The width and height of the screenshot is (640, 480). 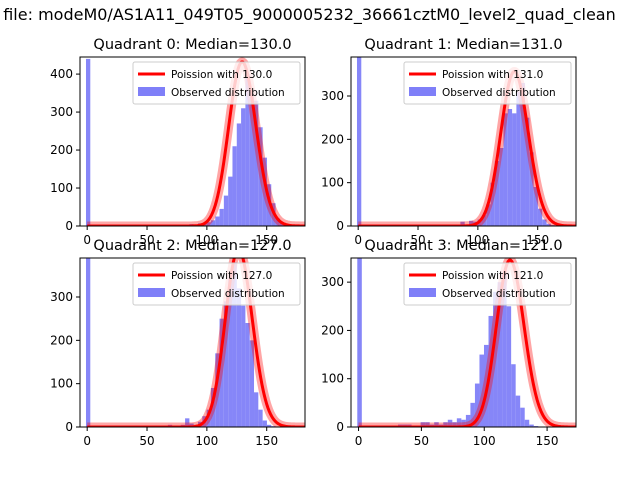 What do you see at coordinates (221, 276) in the screenshot?
I see `legend-label-fit: Poission with 127.0` at bounding box center [221, 276].